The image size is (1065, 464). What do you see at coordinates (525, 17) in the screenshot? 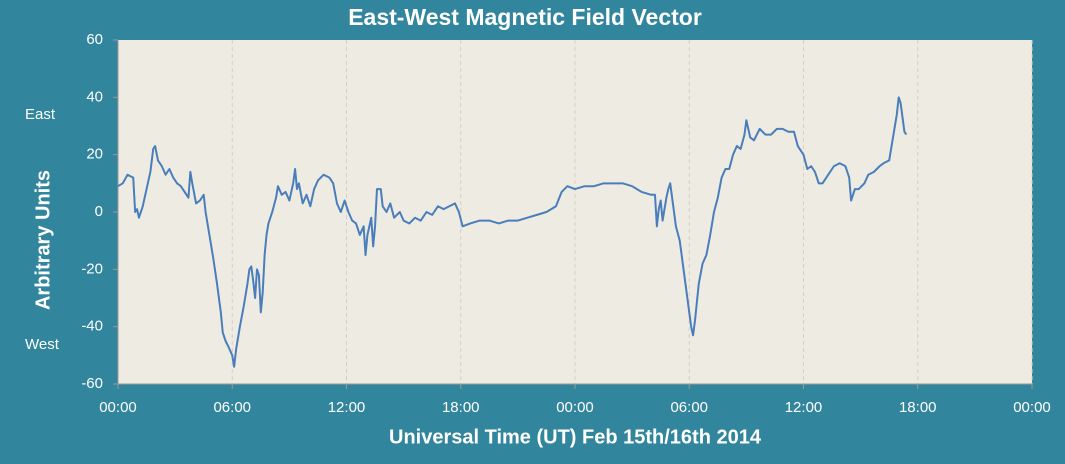
I see `chart-title: East-West Magnetic Field Vector` at bounding box center [525, 17].